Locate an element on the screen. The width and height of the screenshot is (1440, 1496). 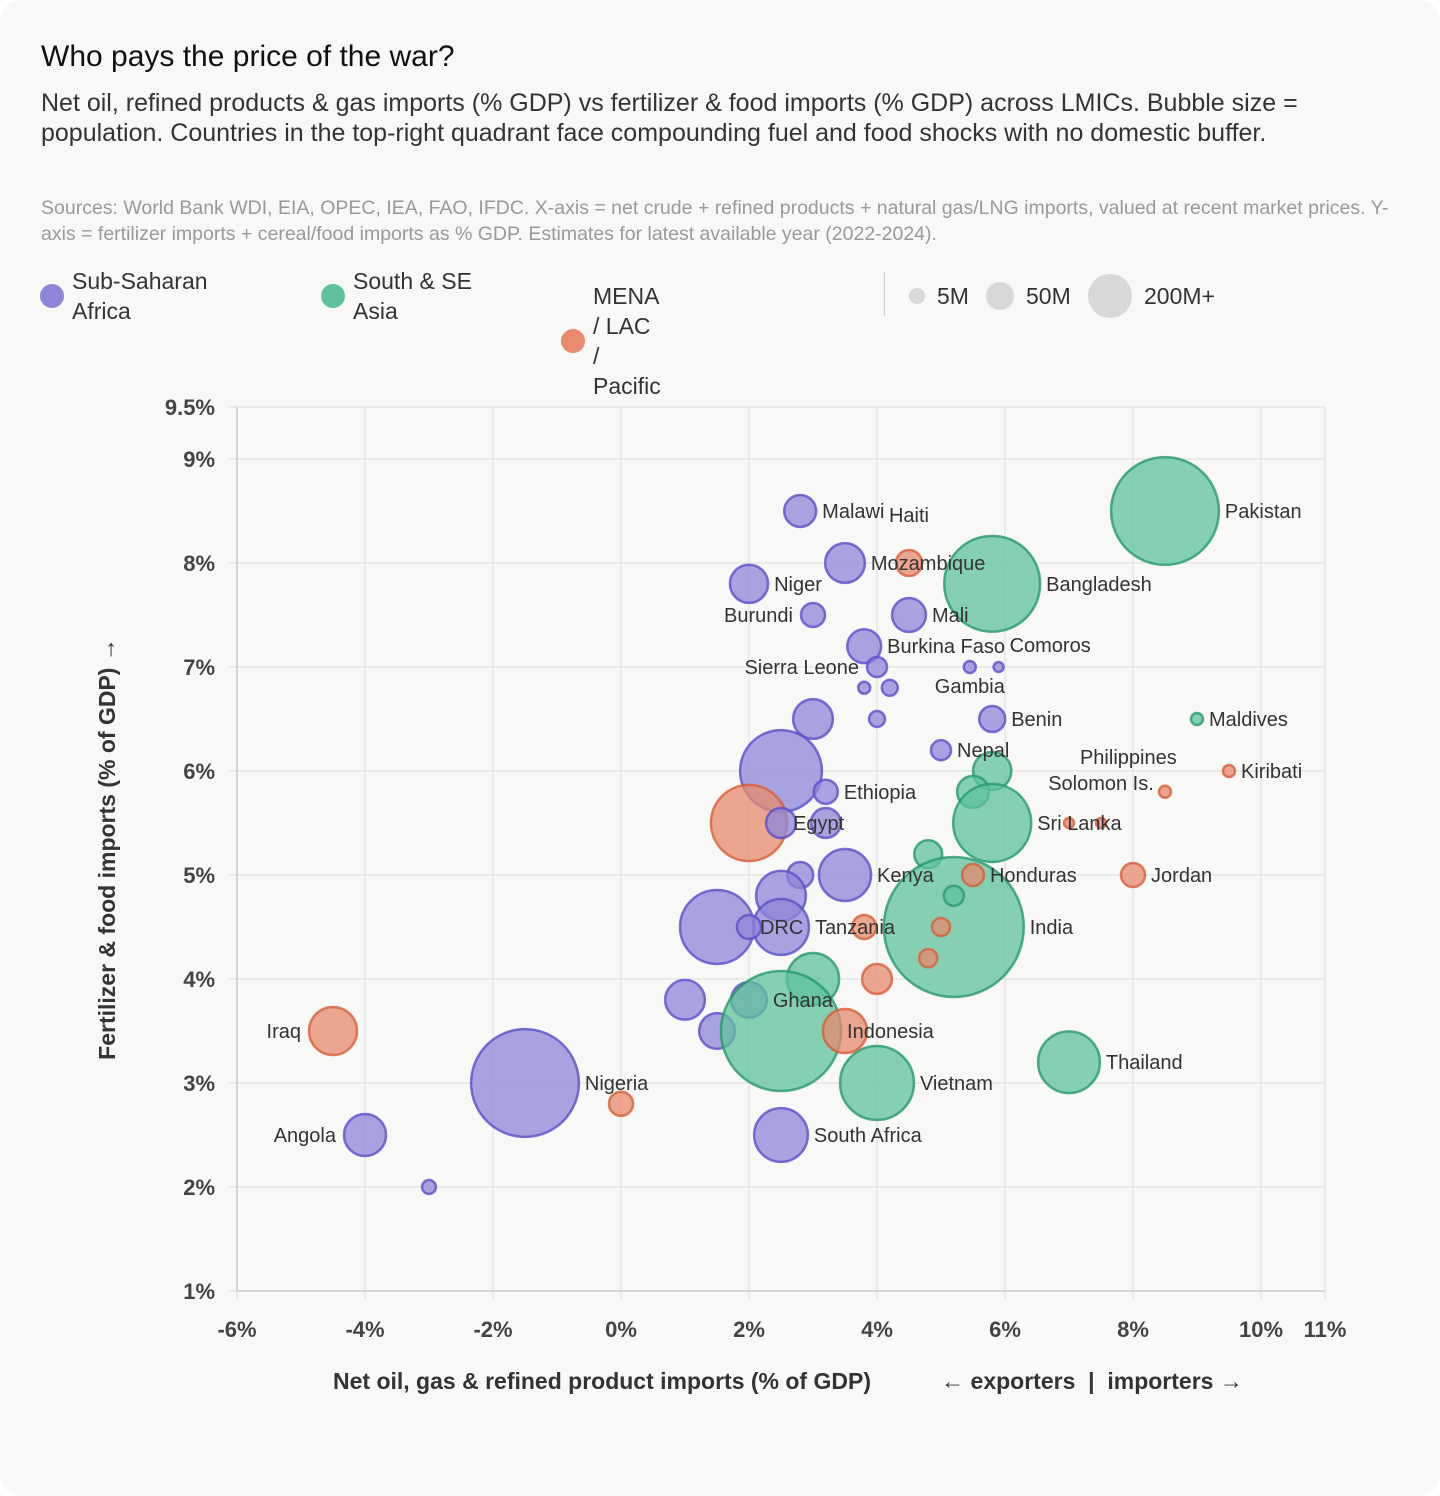
bubble-label: Maldives is located at coordinates (1248, 720).